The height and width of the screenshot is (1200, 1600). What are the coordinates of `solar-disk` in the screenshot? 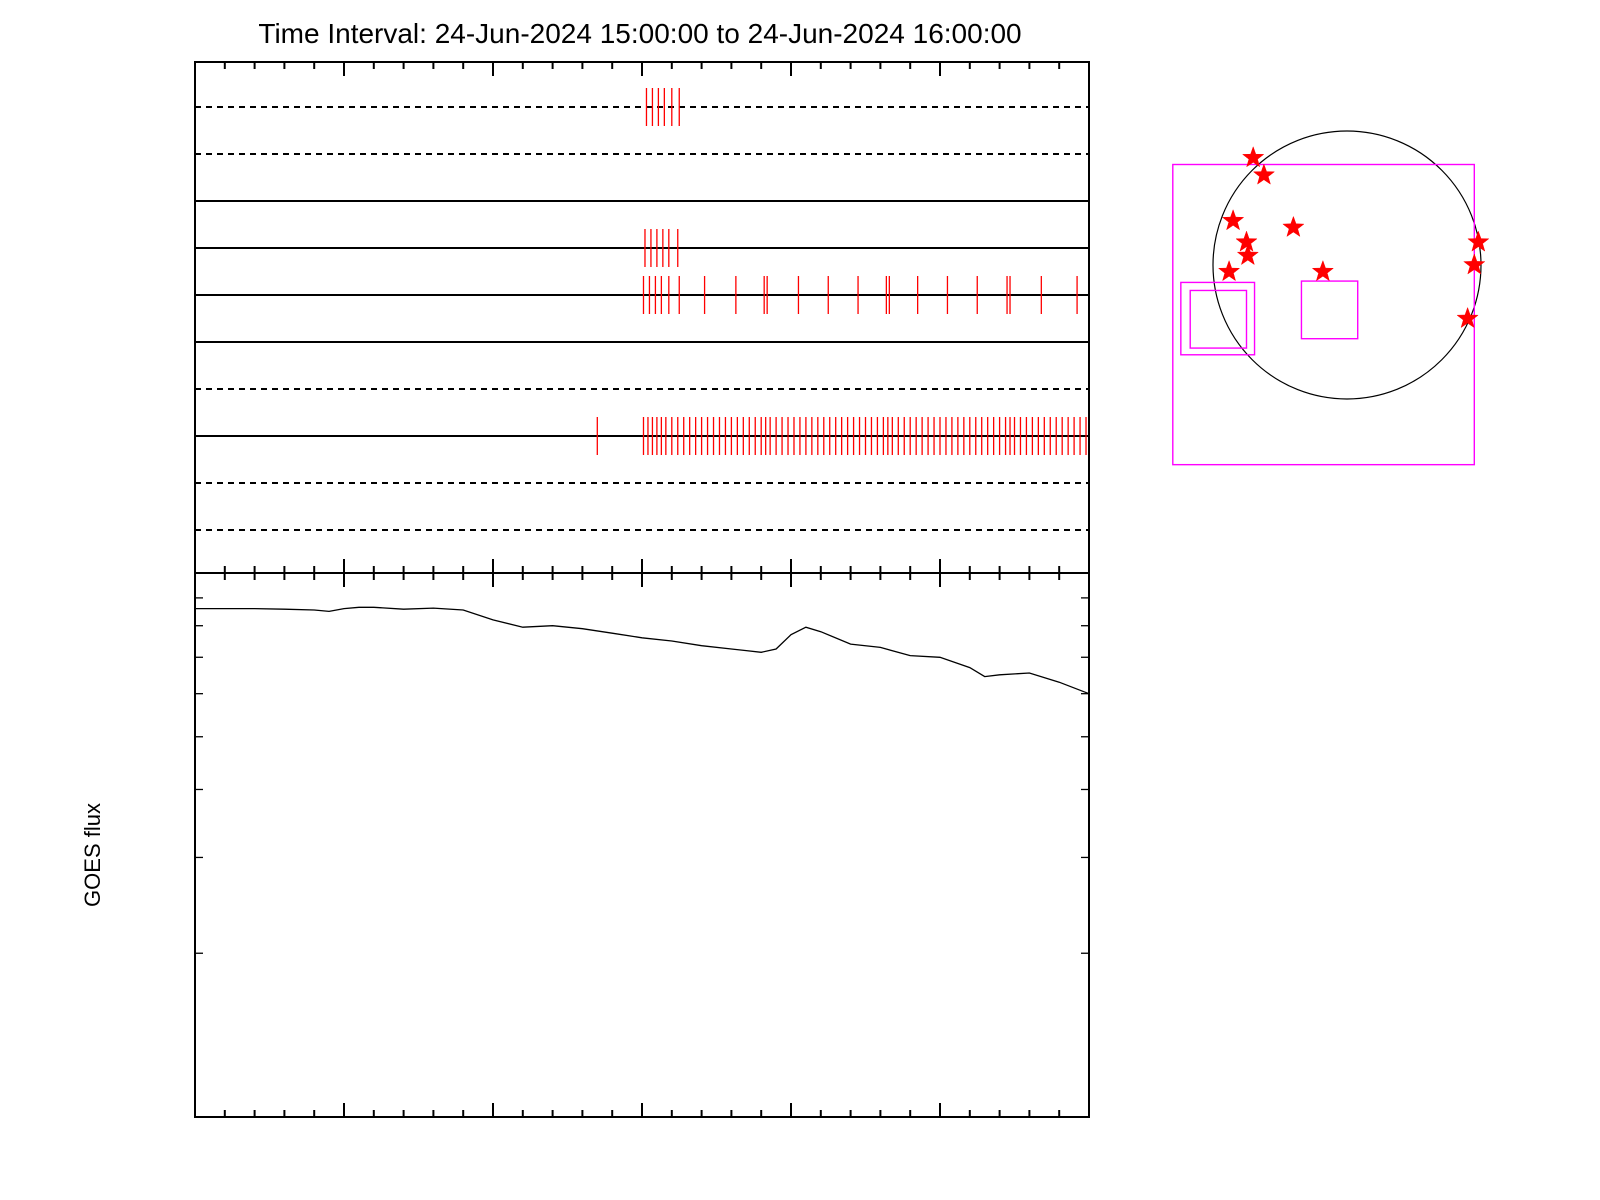 It's located at (1347, 265).